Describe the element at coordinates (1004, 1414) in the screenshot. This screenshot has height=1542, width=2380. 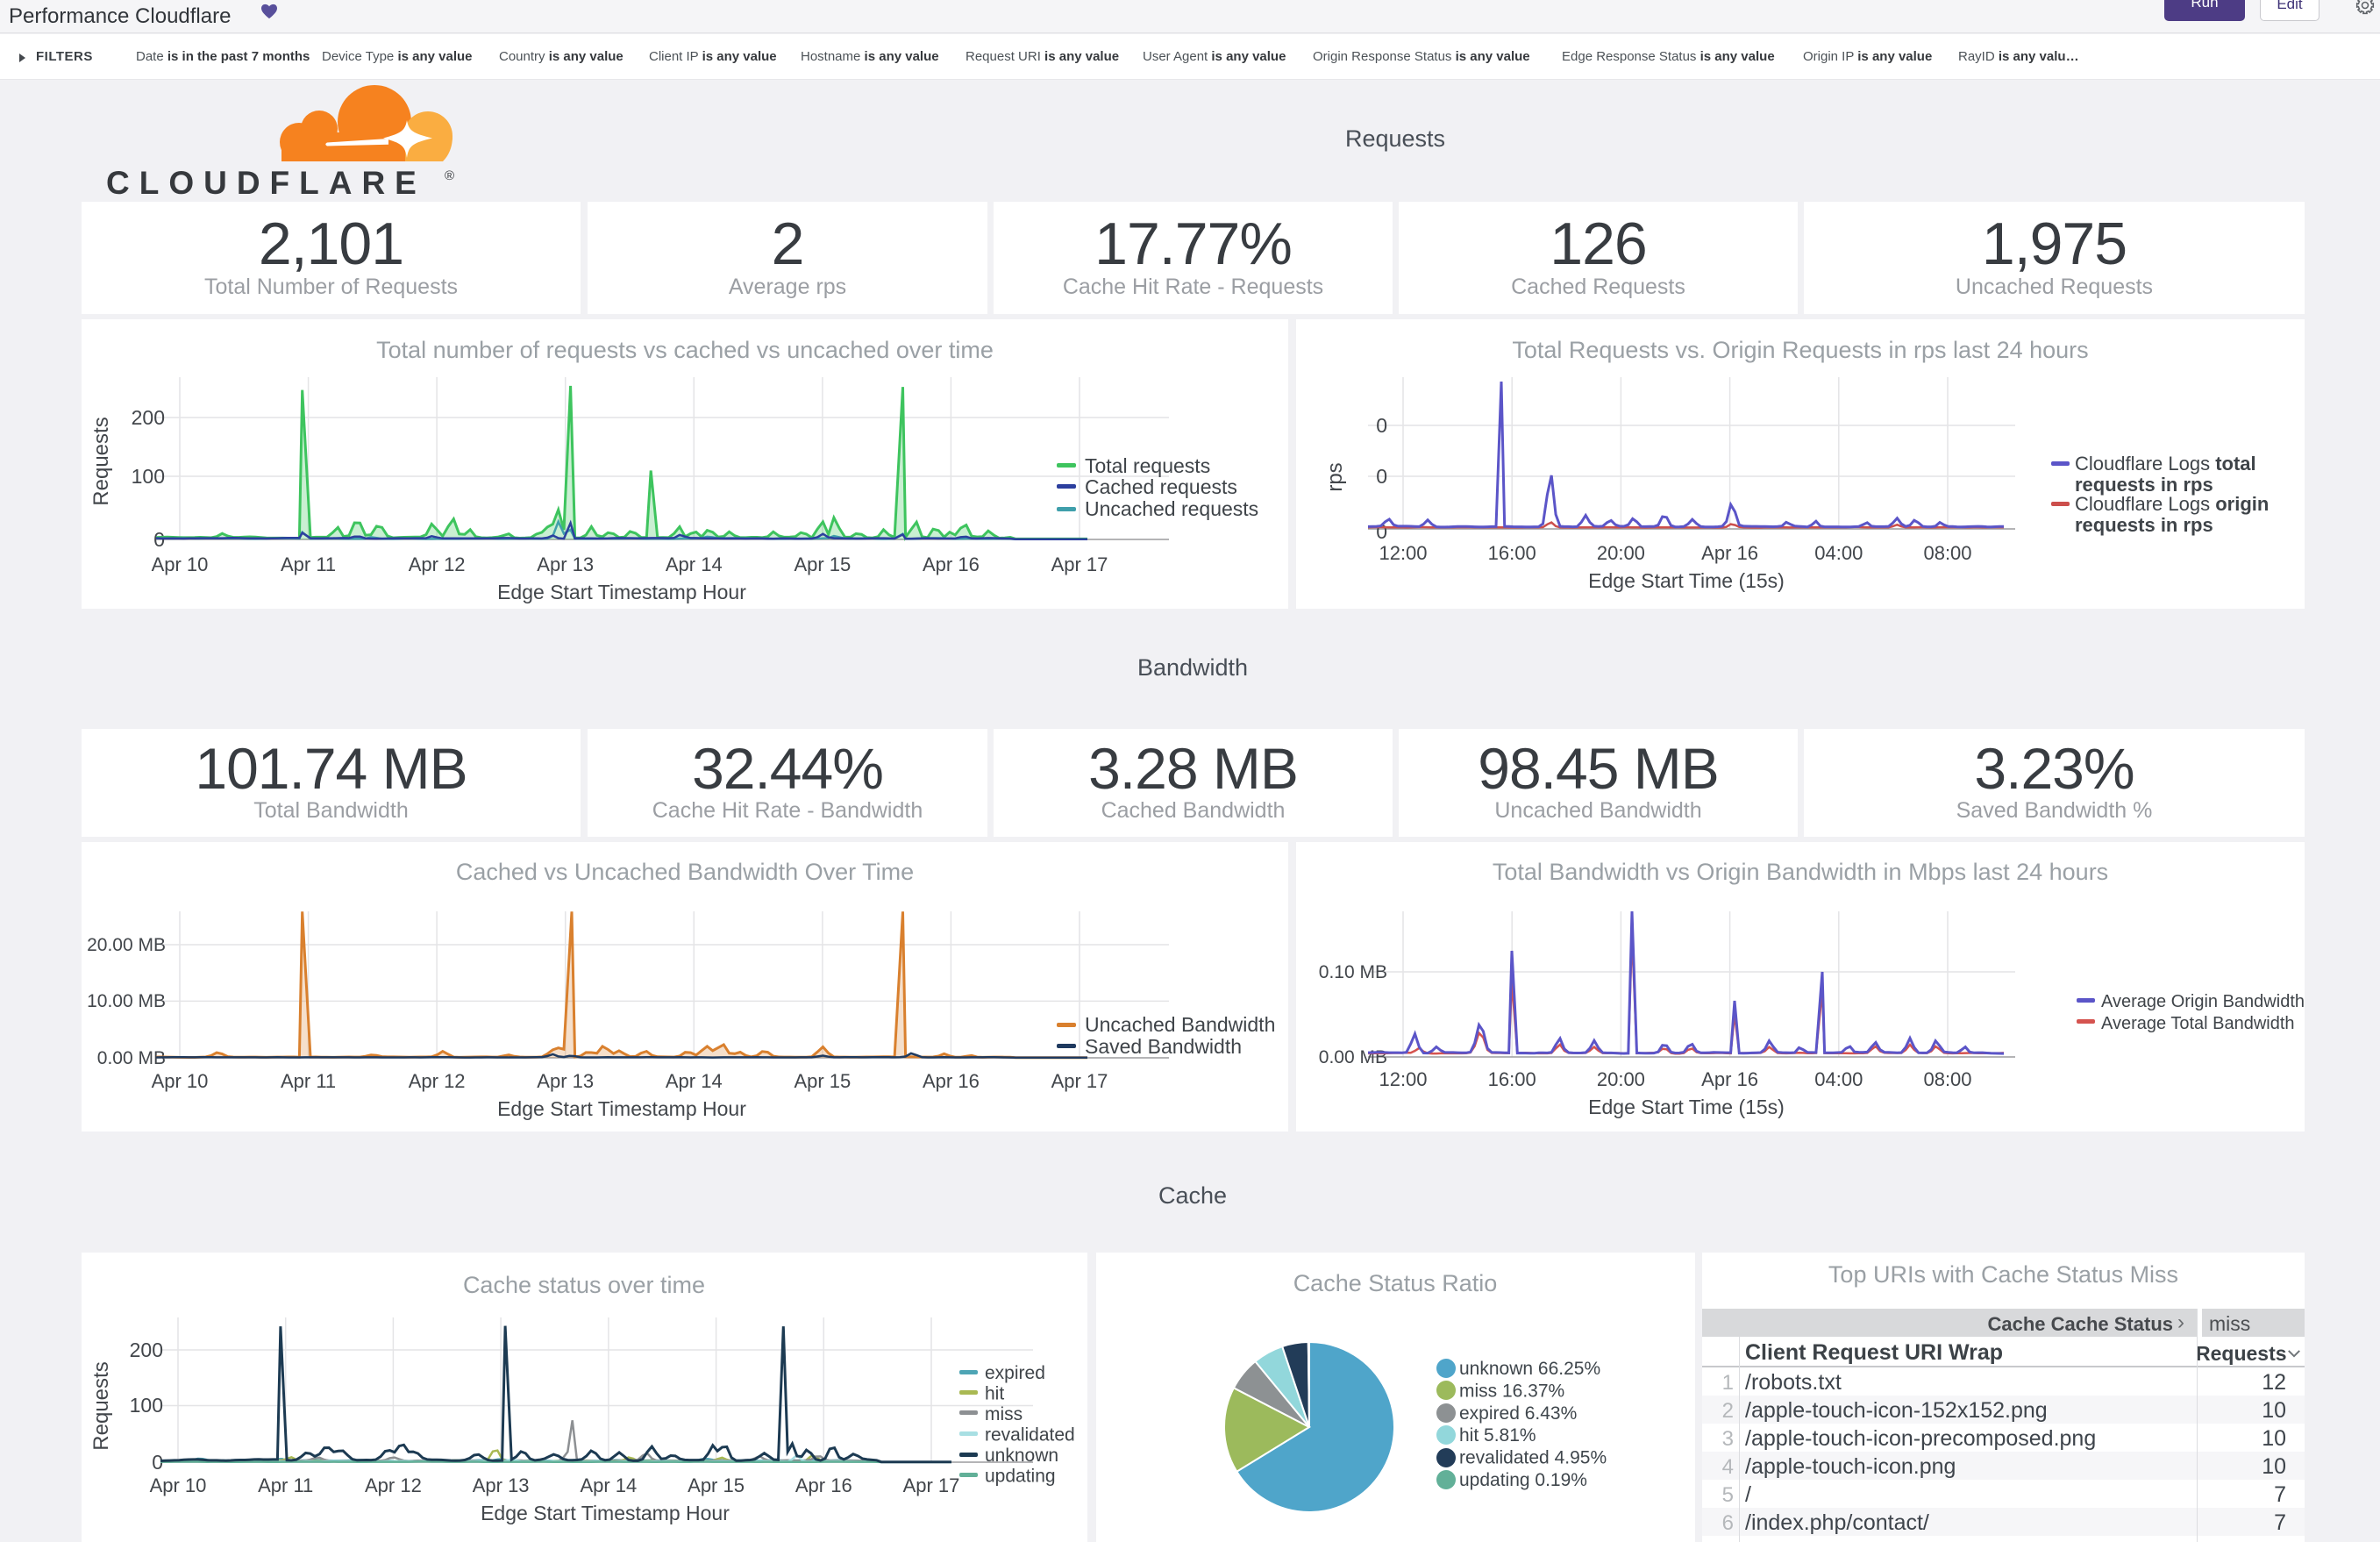
I see `svg-text: miss` at that location.